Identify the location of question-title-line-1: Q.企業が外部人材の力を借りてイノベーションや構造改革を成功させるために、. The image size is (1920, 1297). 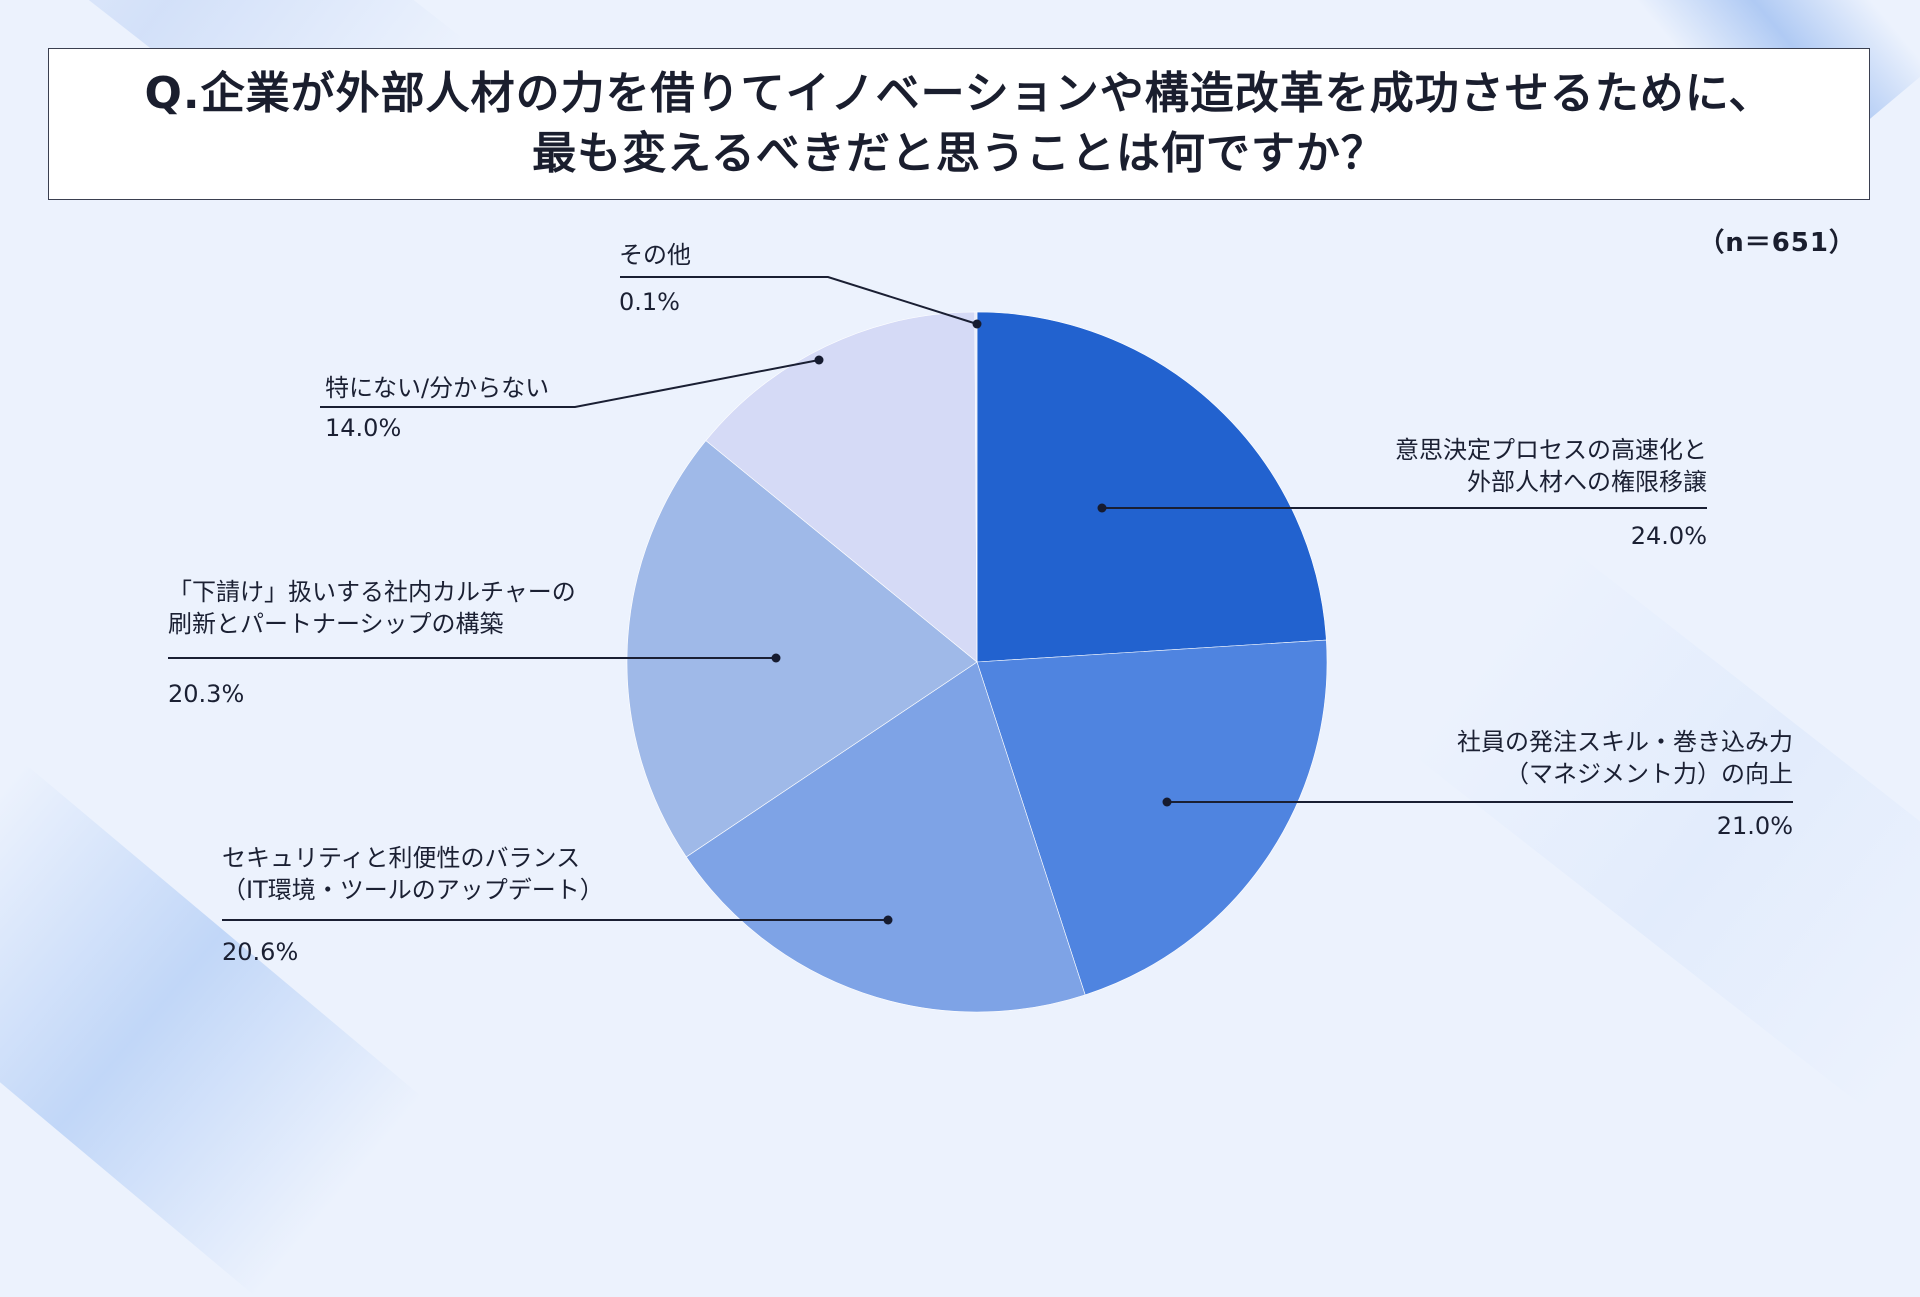
(959, 93).